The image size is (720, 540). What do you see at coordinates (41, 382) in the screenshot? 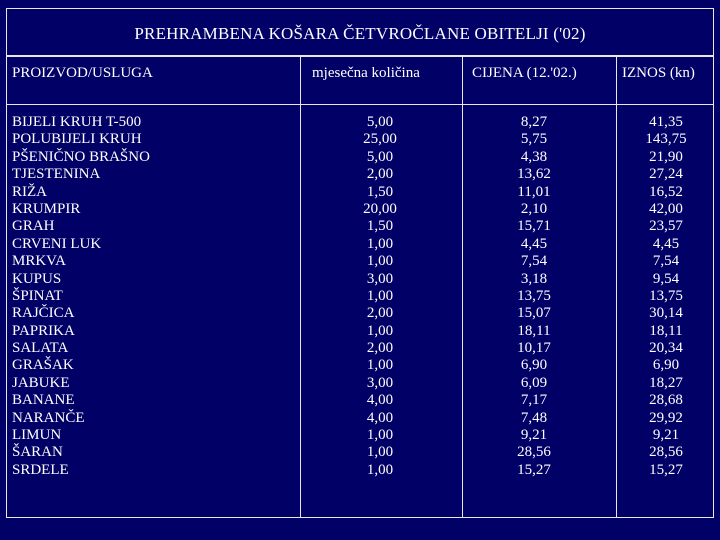
I see `product-cell: JABUKE` at bounding box center [41, 382].